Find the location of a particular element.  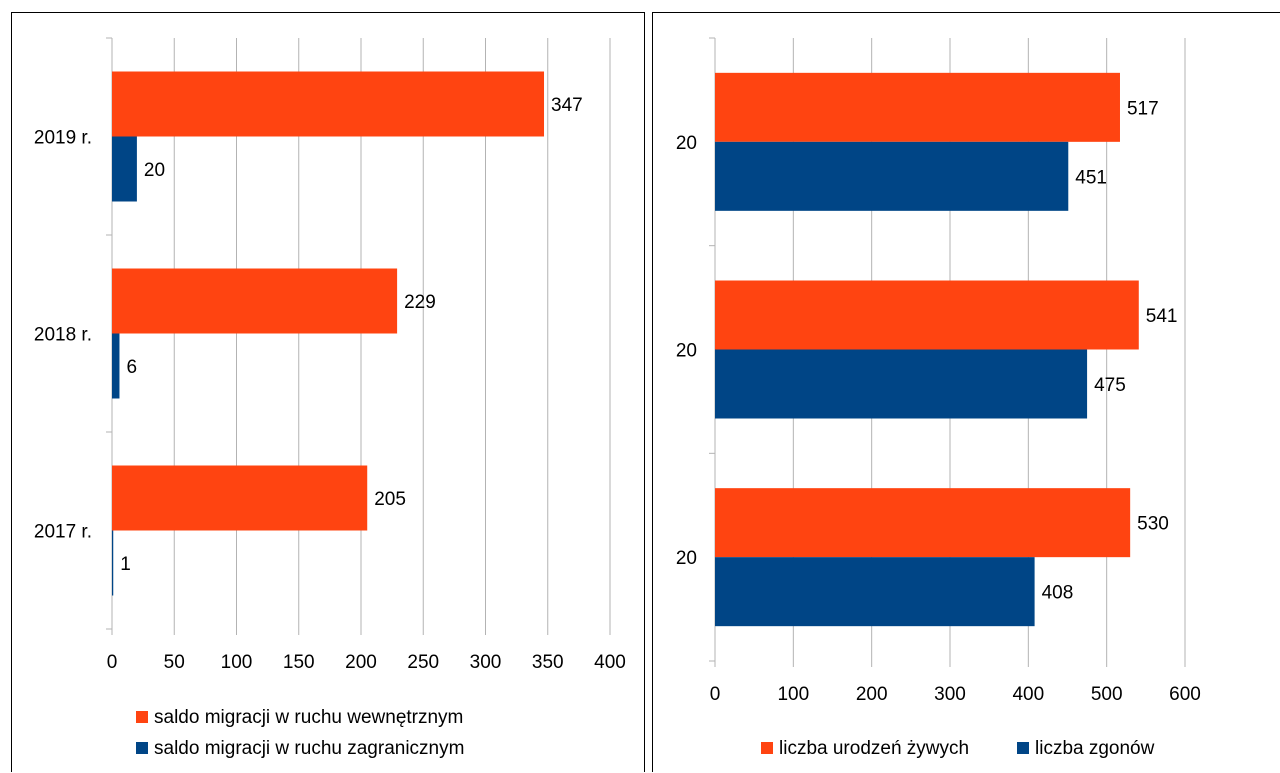

data-label: 541 is located at coordinates (1162, 316).